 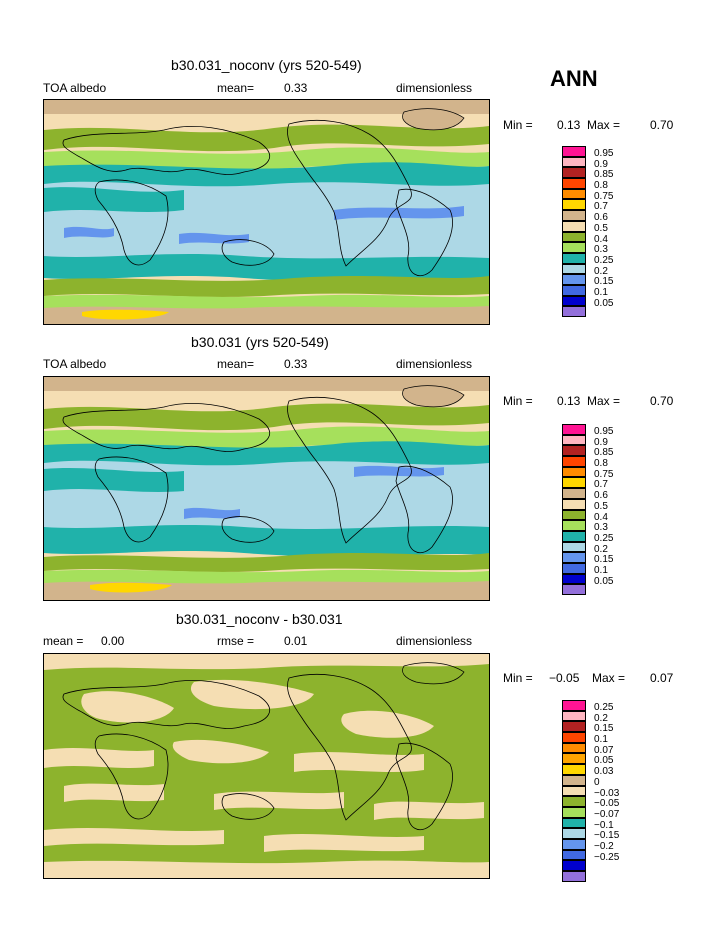 What do you see at coordinates (296, 88) in the screenshot?
I see `panel1-mean-value: 0.33` at bounding box center [296, 88].